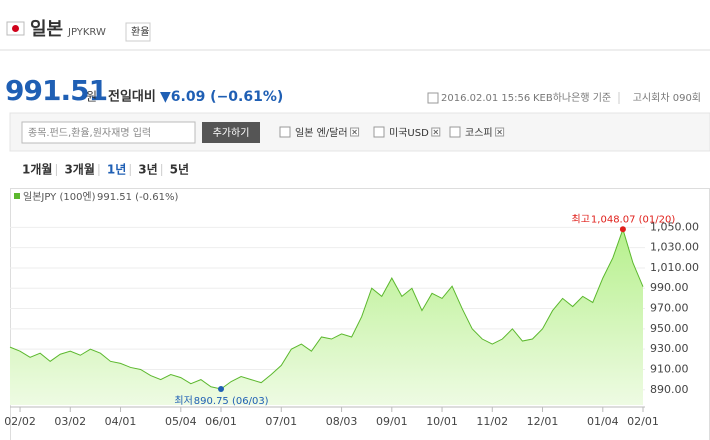 The height and width of the screenshot is (440, 710). What do you see at coordinates (479, 133) in the screenshot?
I see `compare-label: 코스피` at bounding box center [479, 133].